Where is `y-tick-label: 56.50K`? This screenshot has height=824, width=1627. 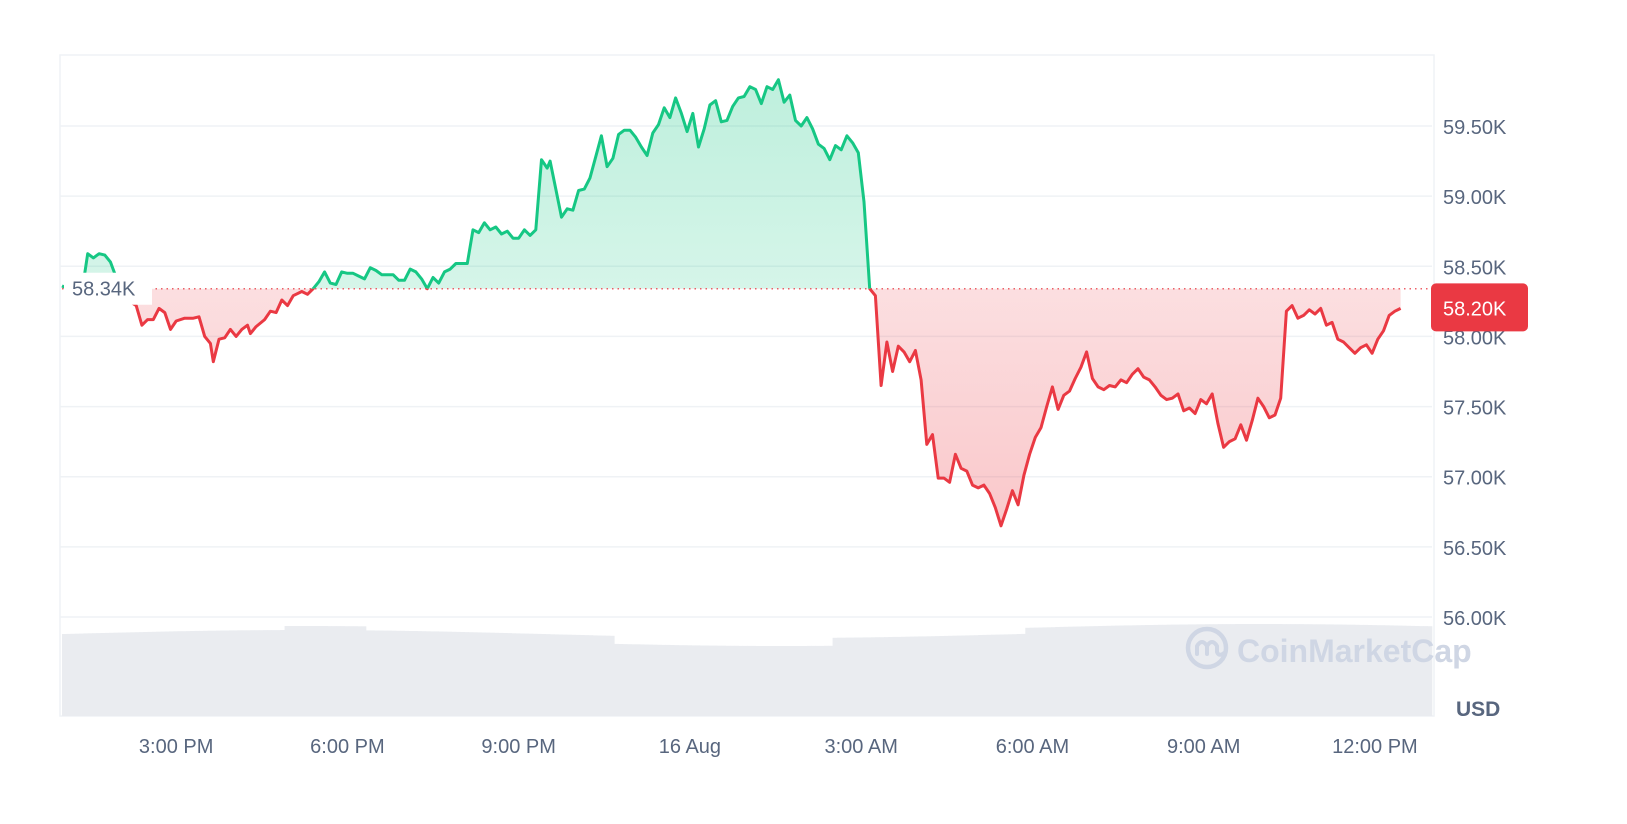
y-tick-label: 56.50K is located at coordinates (1475, 549).